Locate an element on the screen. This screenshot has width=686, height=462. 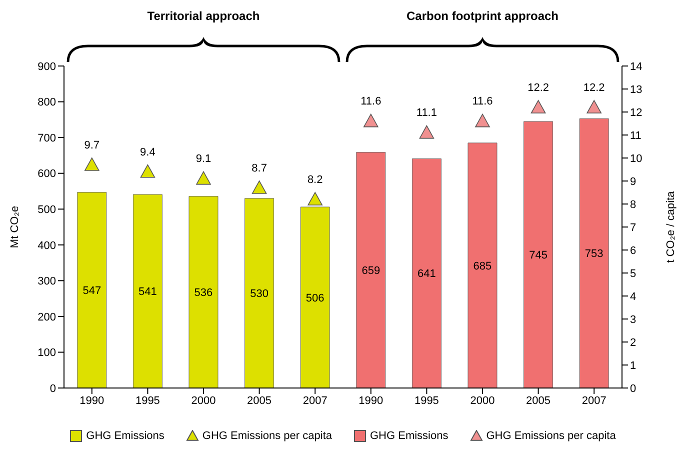
data-label: 8.2 is located at coordinates (315, 180).